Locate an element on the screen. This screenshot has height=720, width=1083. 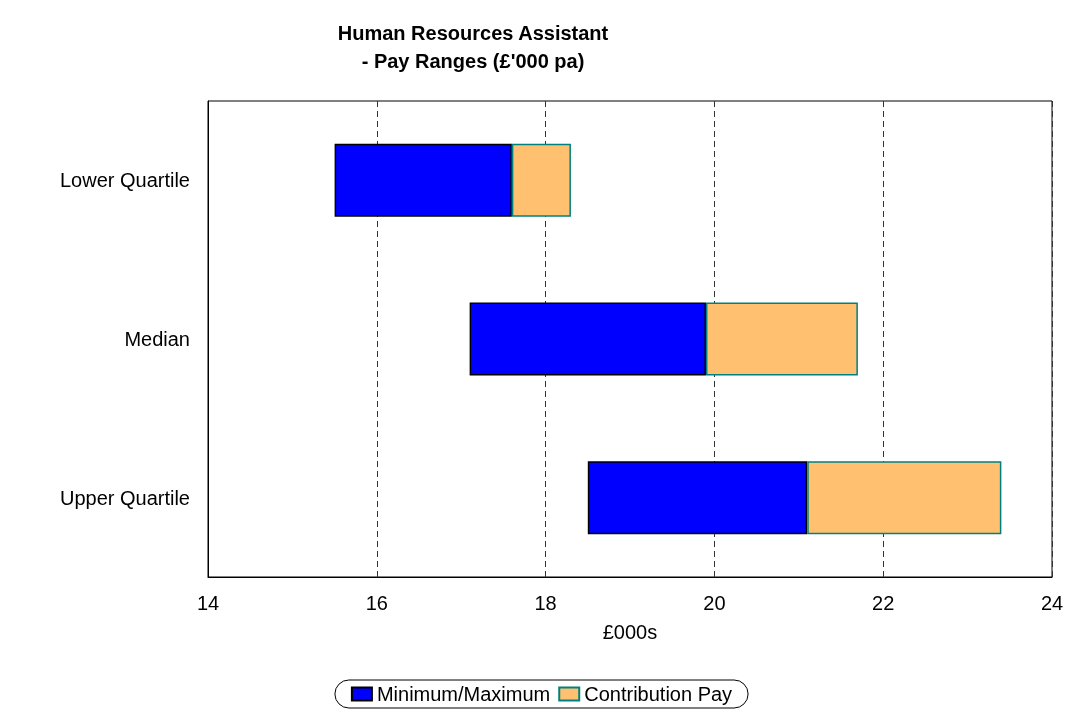
x-tick-label: 20 is located at coordinates (714, 603).